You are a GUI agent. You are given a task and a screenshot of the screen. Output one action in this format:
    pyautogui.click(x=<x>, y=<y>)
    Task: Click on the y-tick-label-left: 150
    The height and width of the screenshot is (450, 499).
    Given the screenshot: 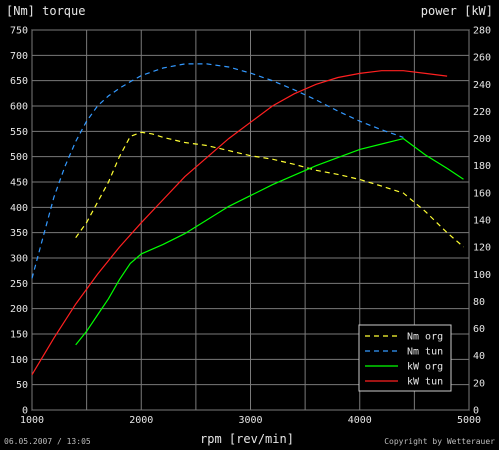 What is the action you would take?
    pyautogui.click(x=19, y=335)
    